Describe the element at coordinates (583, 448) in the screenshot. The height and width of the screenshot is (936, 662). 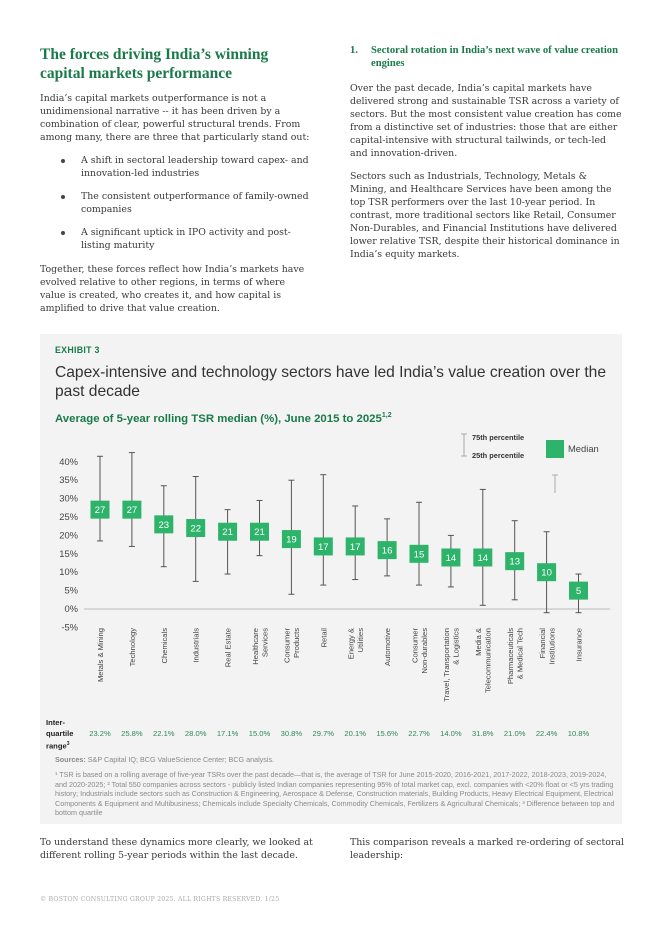
I see `legend-median-label: Median` at that location.